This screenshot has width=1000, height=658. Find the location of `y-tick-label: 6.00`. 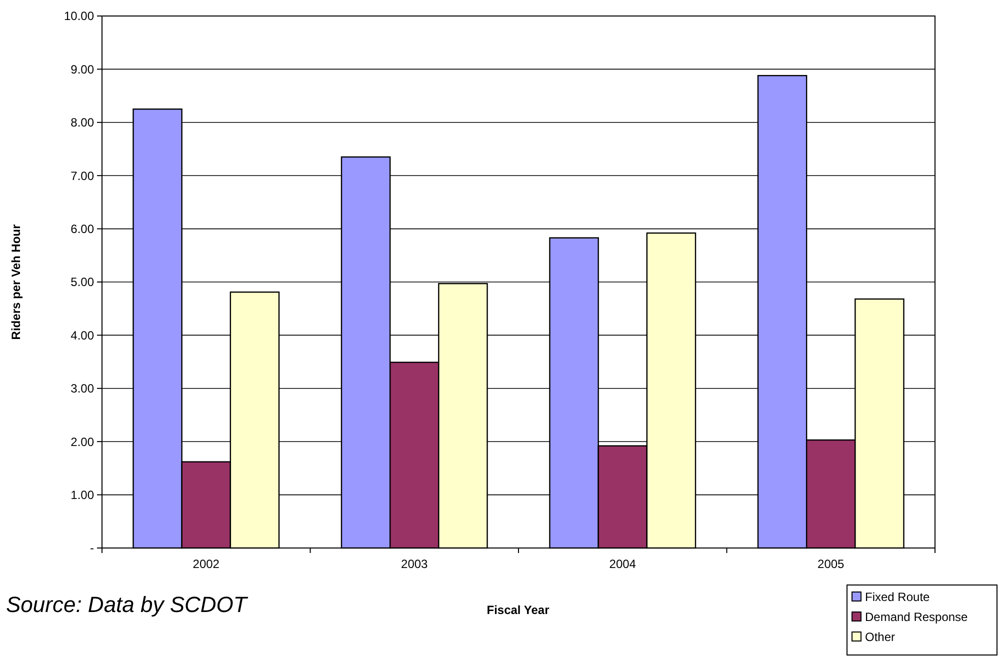

y-tick-label: 6.00 is located at coordinates (82, 229).